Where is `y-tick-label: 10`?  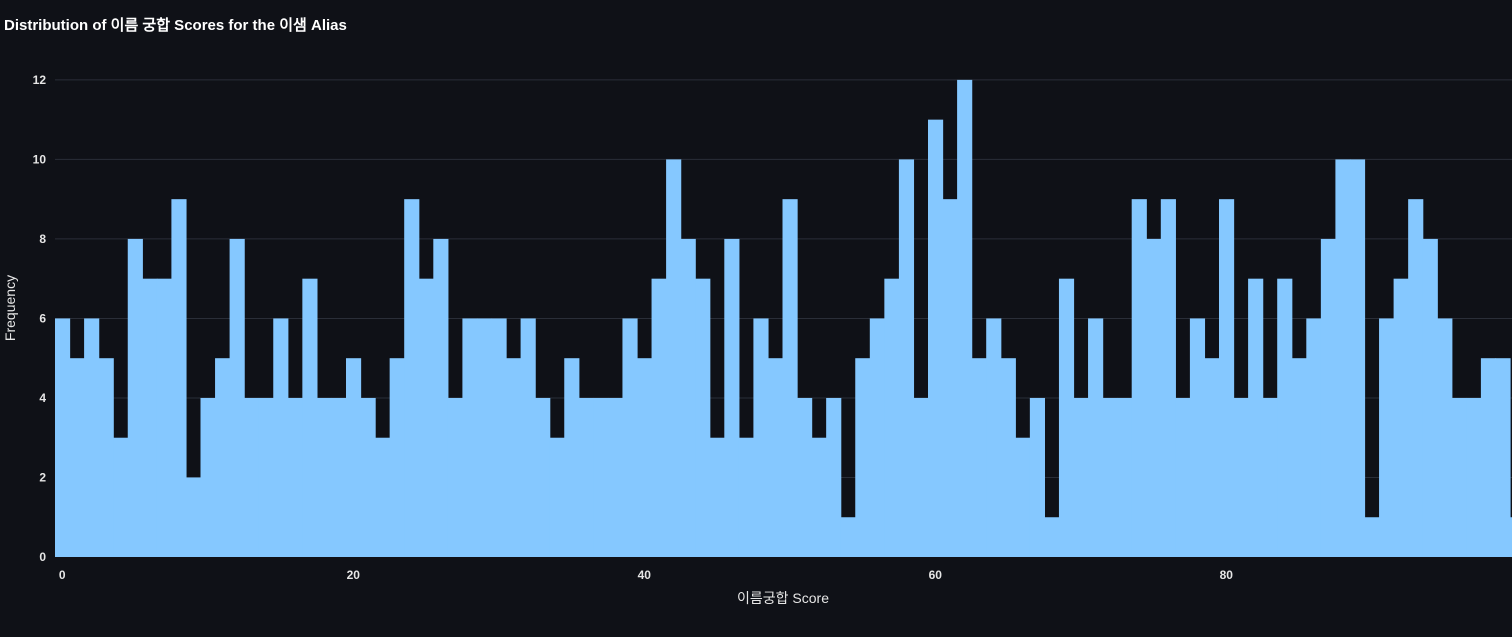
y-tick-label: 10 is located at coordinates (40, 159).